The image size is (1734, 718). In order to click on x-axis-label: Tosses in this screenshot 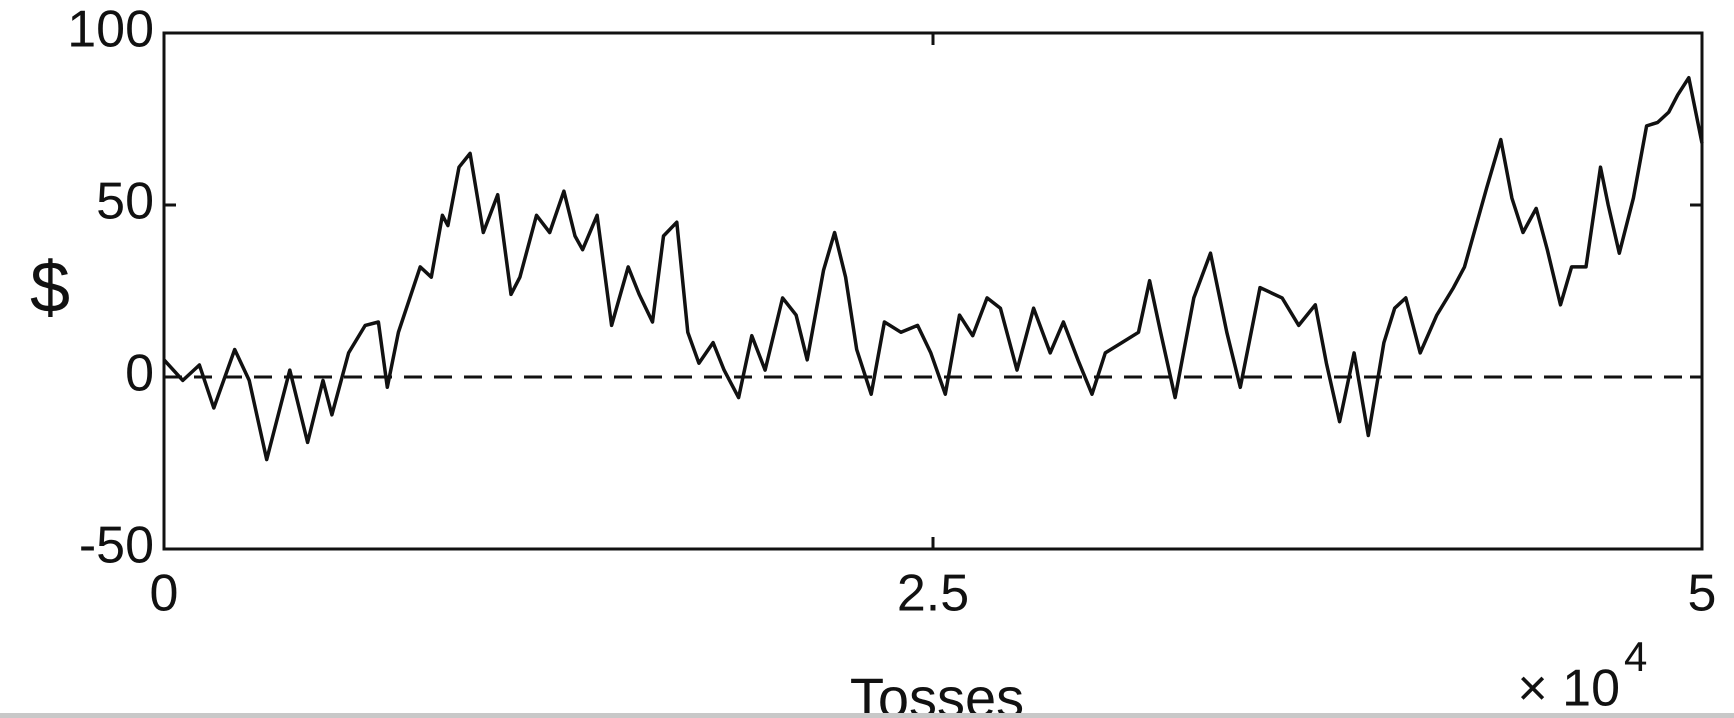, I will do `click(937, 692)`.